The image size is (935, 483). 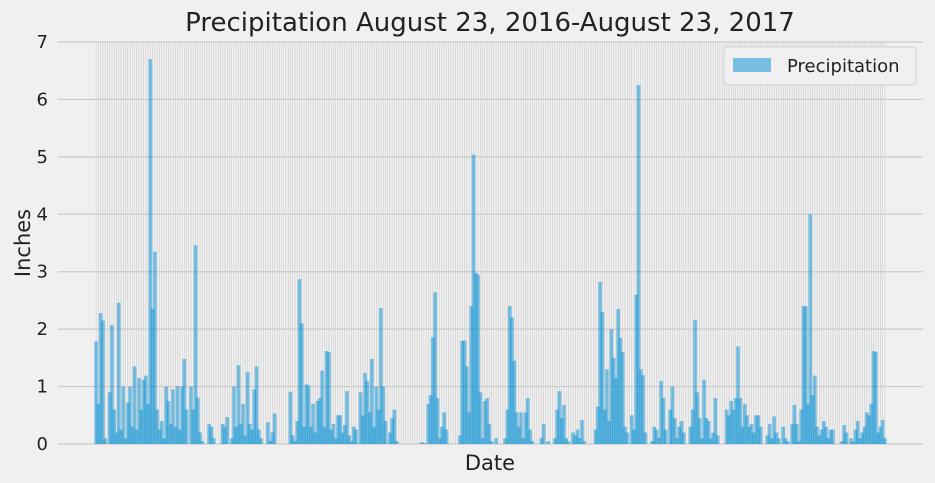 I want to click on legend-label: Precipitation, so click(x=843, y=66).